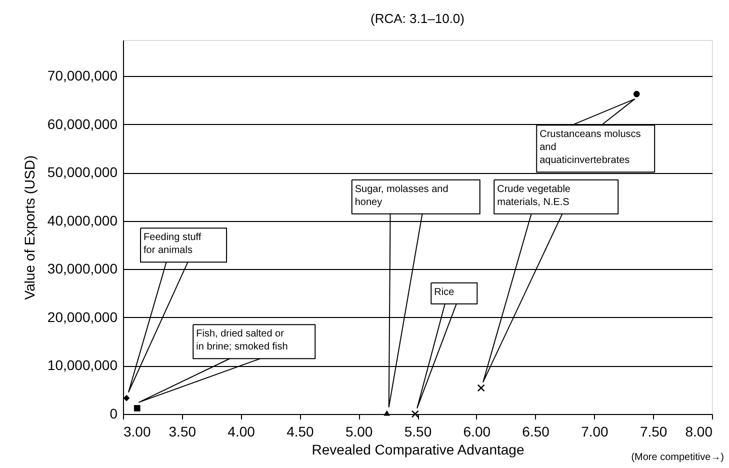 This screenshot has height=468, width=729. Describe the element at coordinates (242, 340) in the screenshot. I see `annotation: Fish, dried salted or in brine; smoked fish` at that location.